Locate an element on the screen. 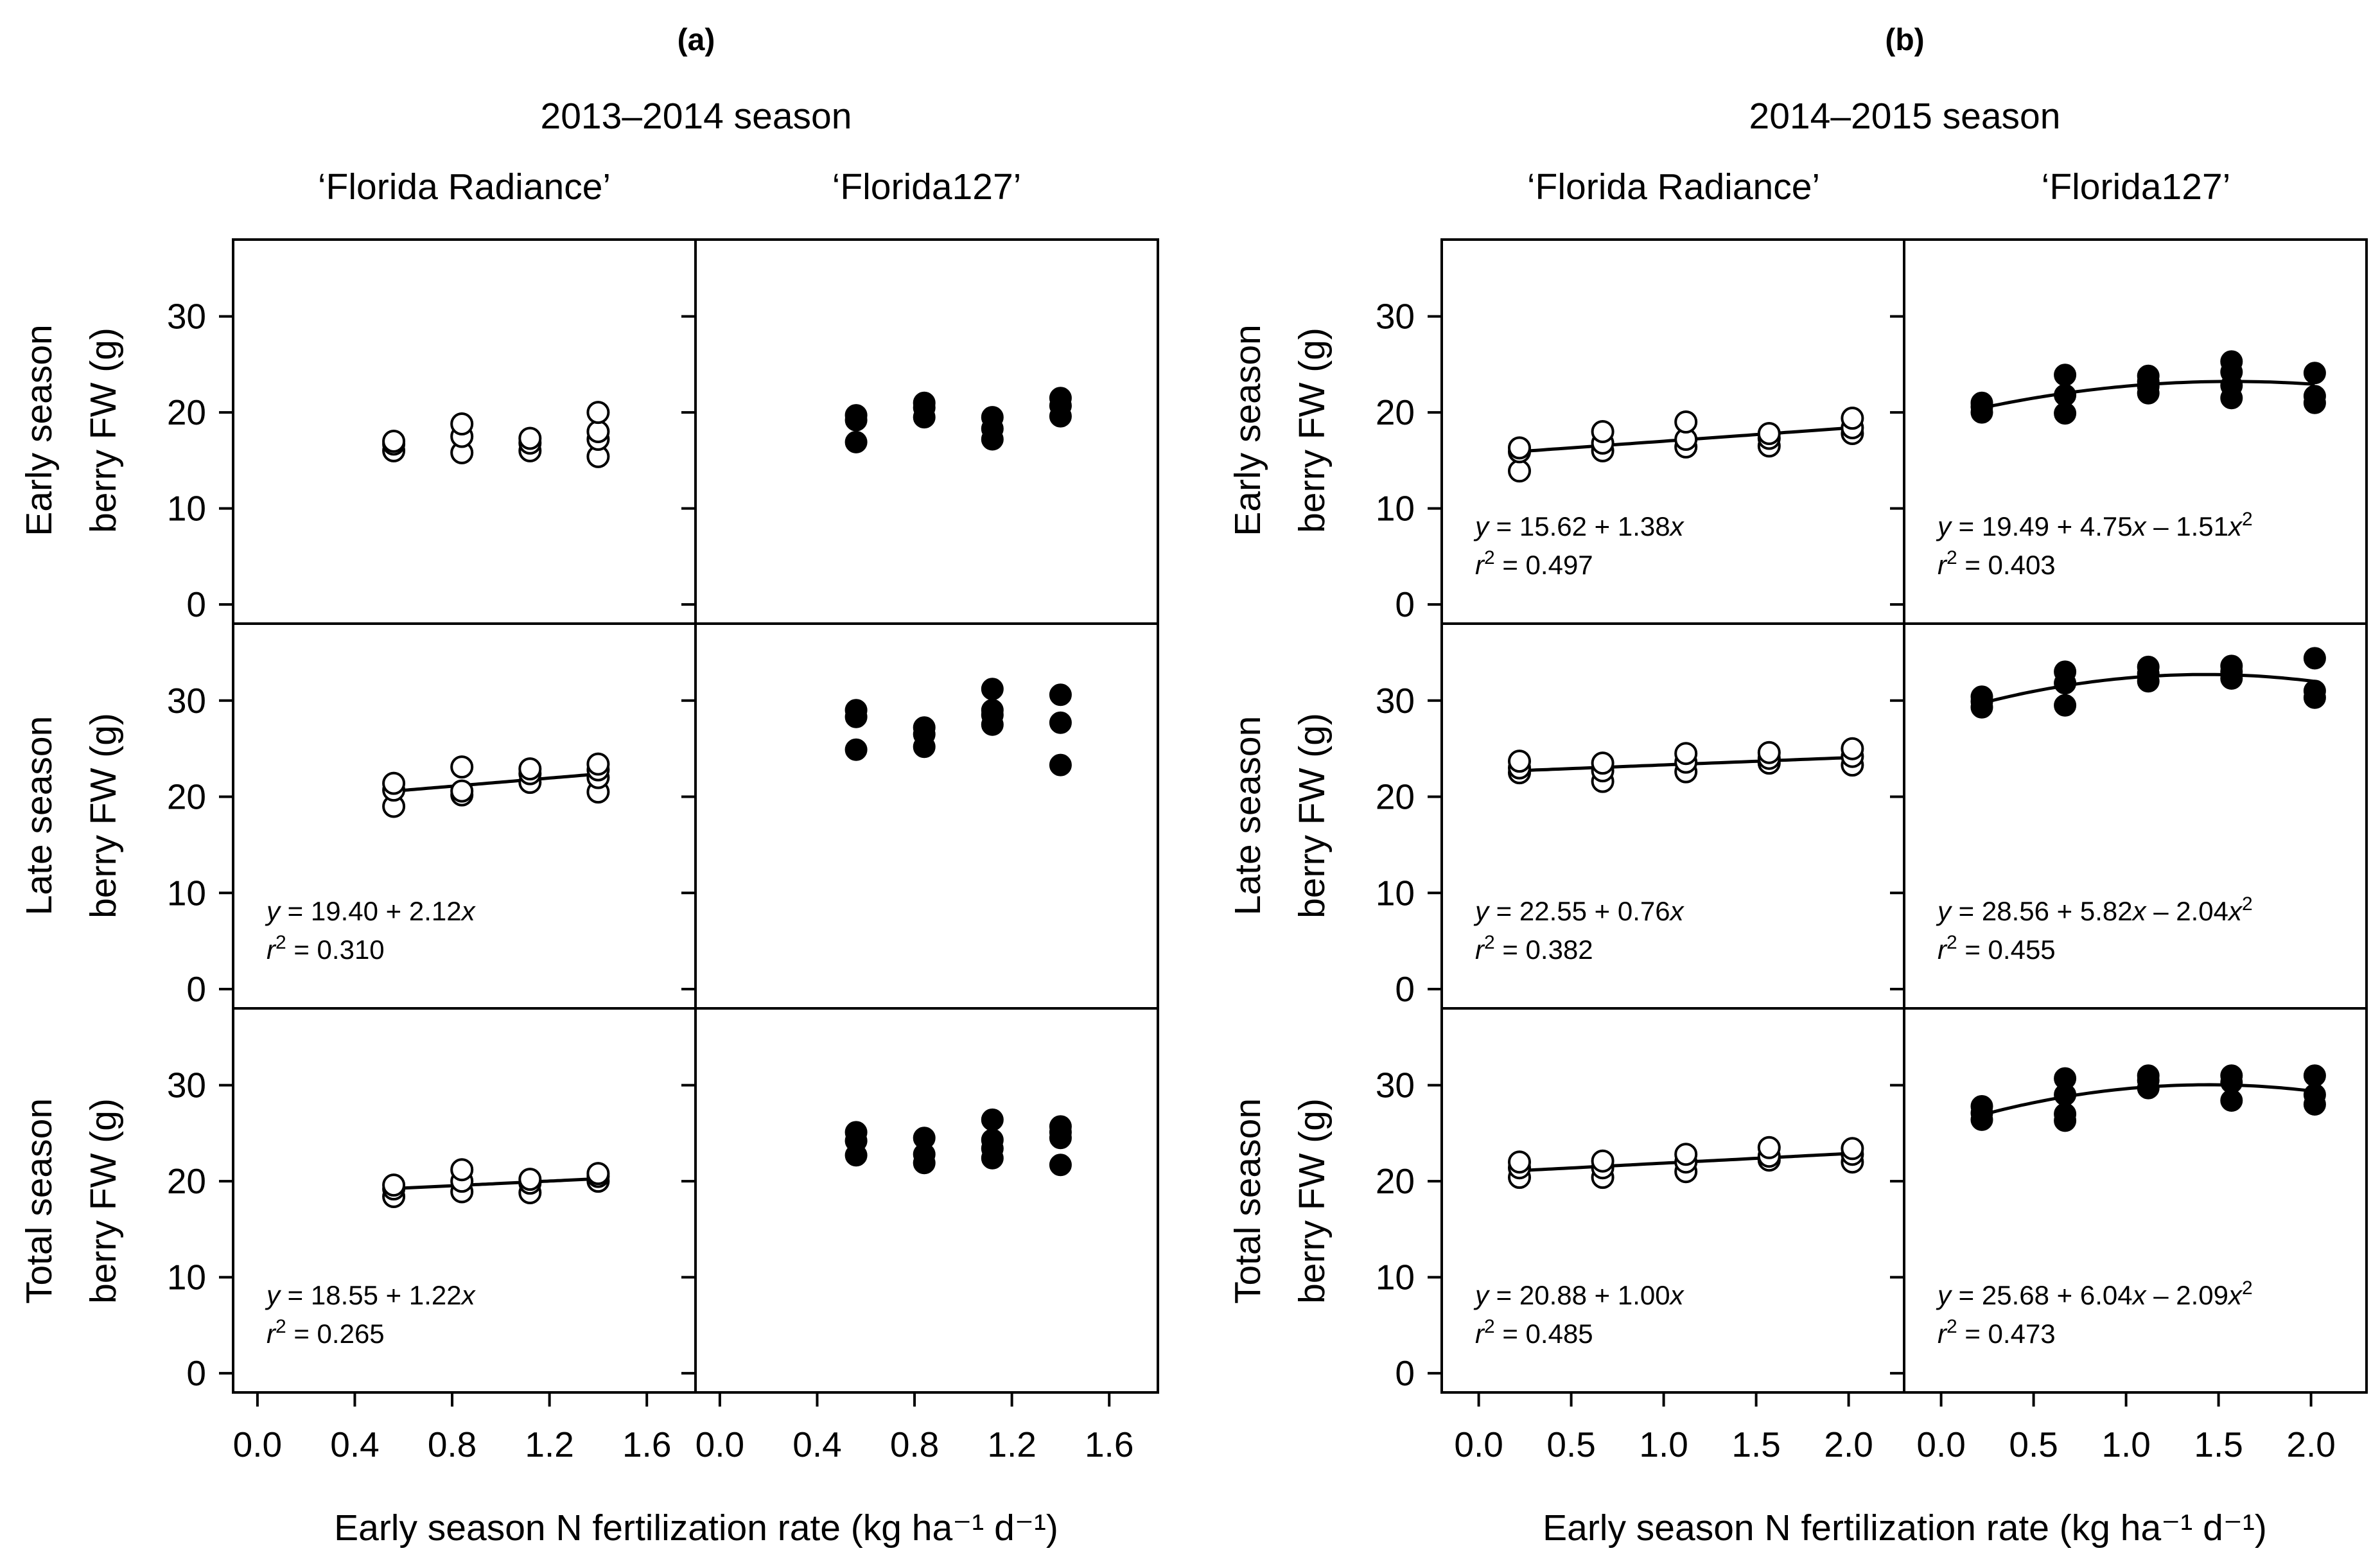 This screenshot has height=1562, width=2380. x-tick-label: 0.8 is located at coordinates (915, 1445).